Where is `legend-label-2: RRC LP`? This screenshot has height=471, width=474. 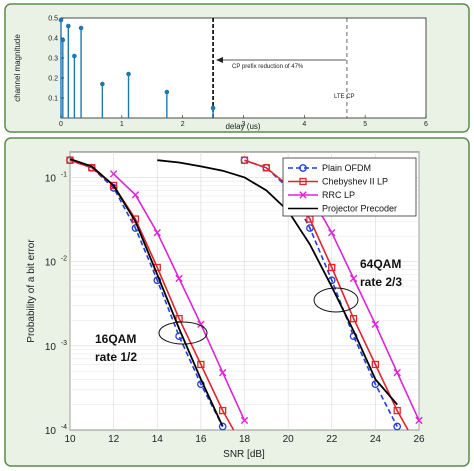 legend-label-2: RRC LP is located at coordinates (338, 195).